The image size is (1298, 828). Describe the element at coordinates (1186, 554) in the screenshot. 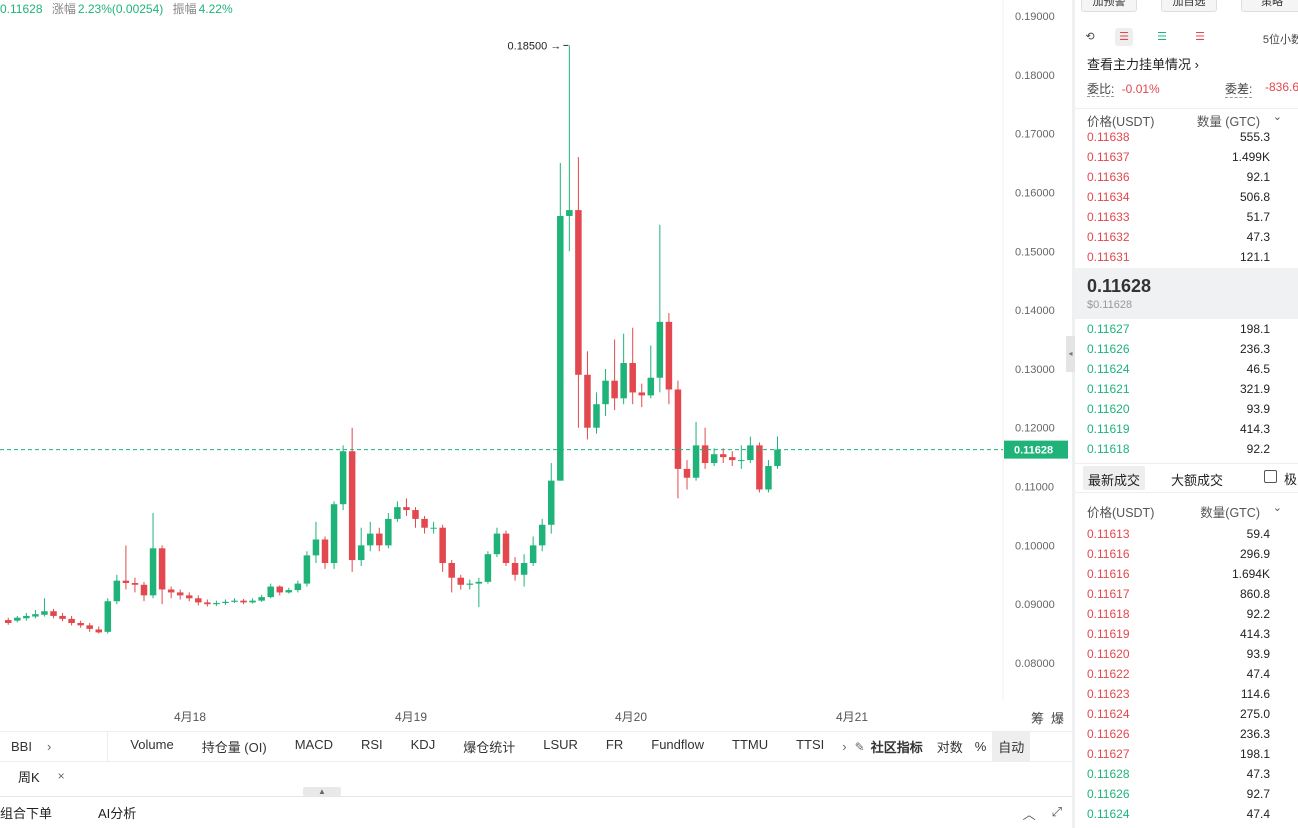

I see `orderbook-row: 0.11616 296.9` at that location.